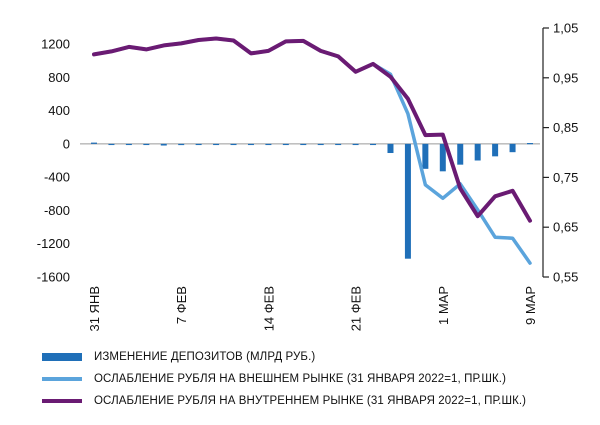 Image resolution: width=600 pixels, height=425 pixels. Describe the element at coordinates (55, 44) in the screenshot. I see `left-tick-label: 1200` at that location.